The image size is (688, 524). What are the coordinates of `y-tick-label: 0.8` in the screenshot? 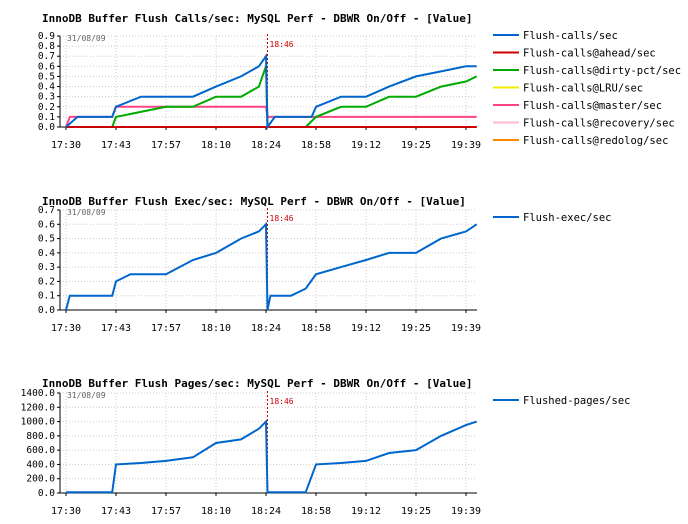 It's located at (46, 46).